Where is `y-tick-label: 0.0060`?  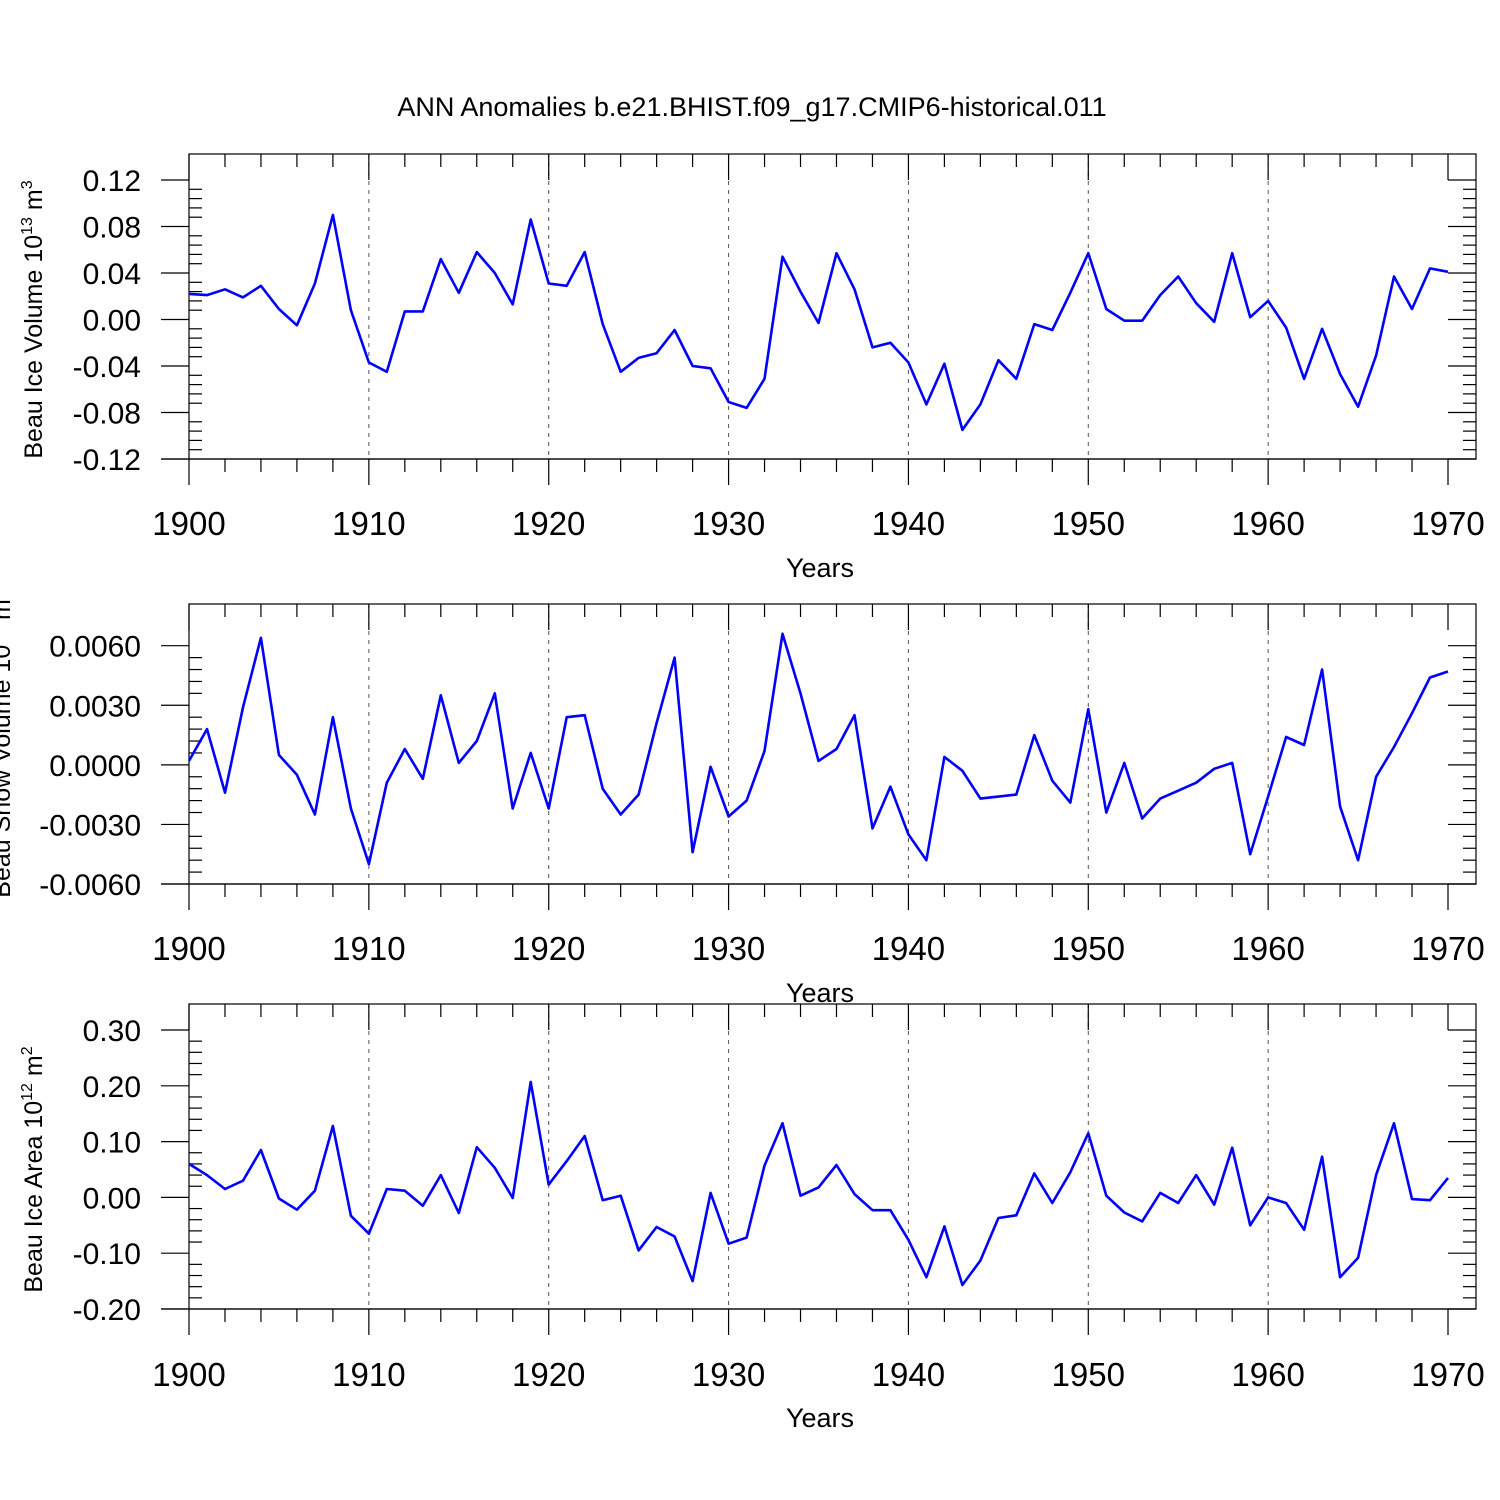 y-tick-label: 0.0060 is located at coordinates (95, 647).